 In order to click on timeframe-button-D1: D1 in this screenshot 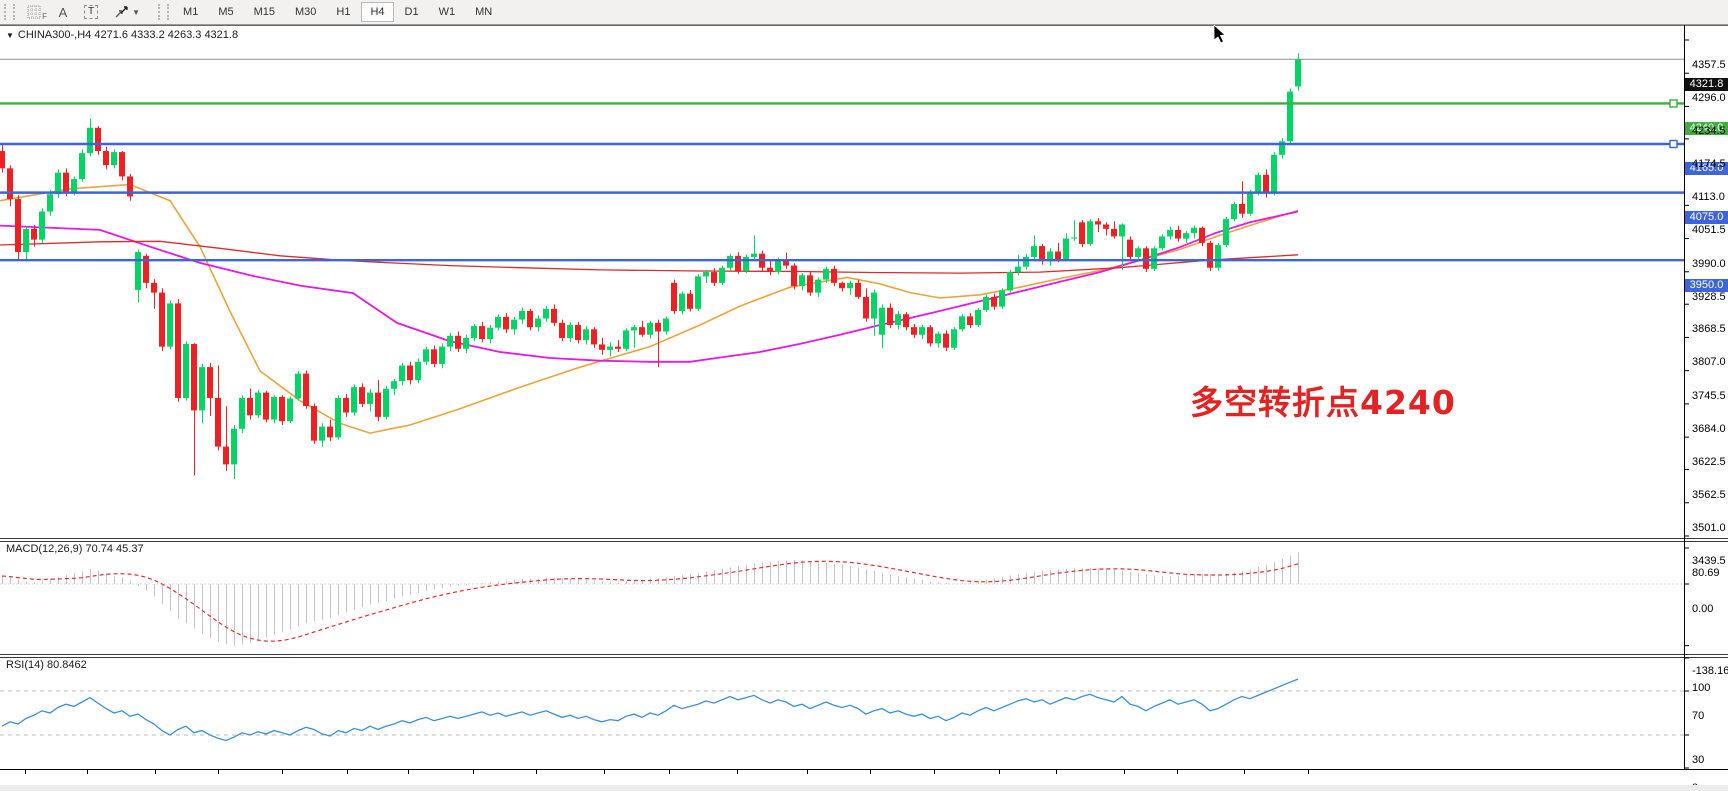, I will do `click(412, 12)`.